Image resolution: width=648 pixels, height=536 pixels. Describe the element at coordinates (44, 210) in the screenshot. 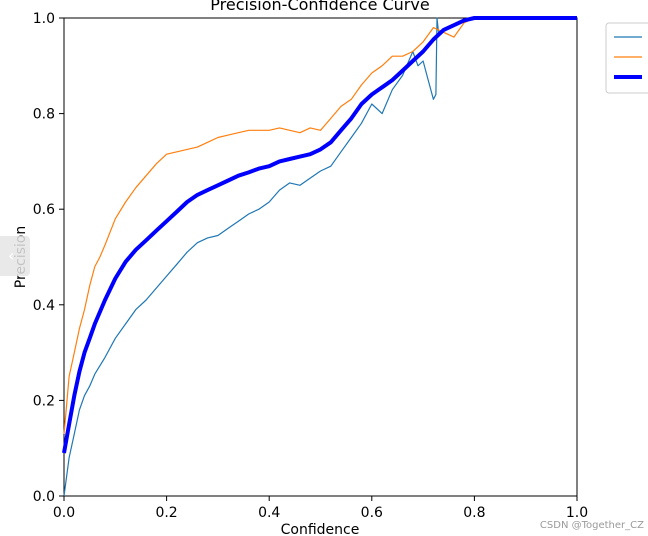

I see `y-tick-label: 0.6` at that location.